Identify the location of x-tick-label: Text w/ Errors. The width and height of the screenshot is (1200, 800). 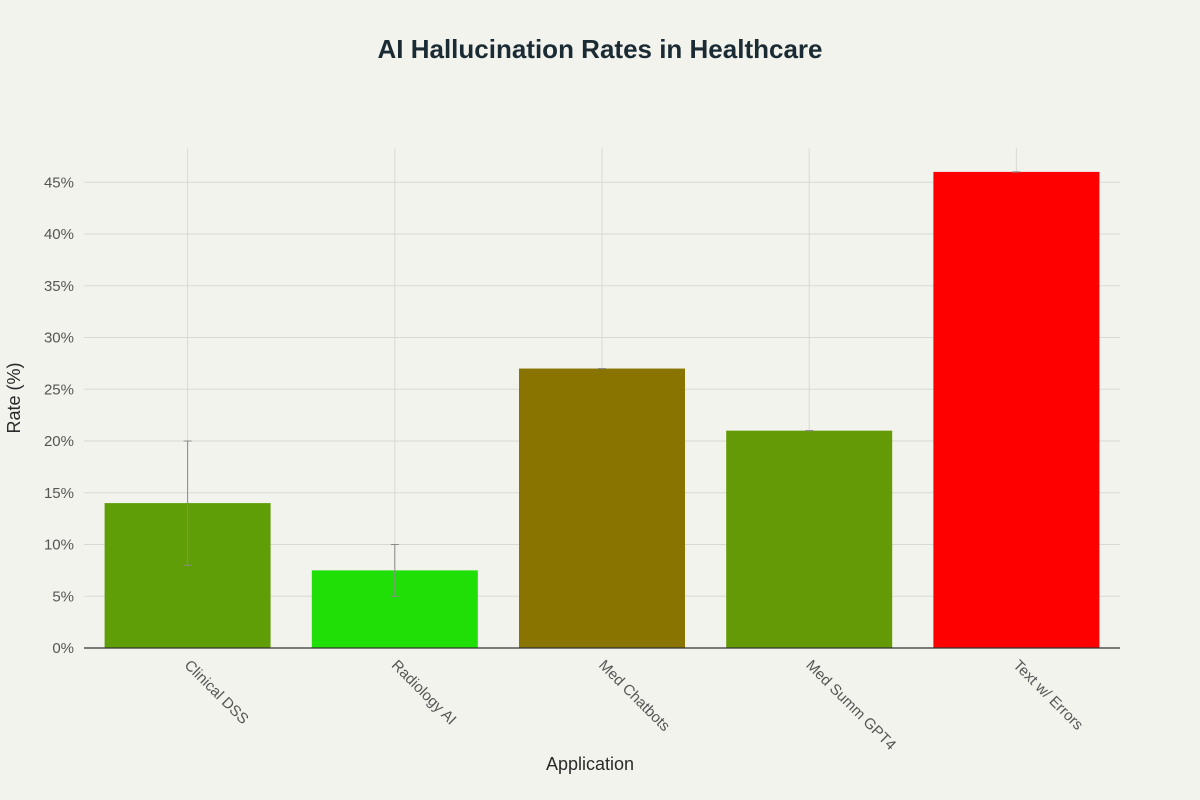
(1048, 695).